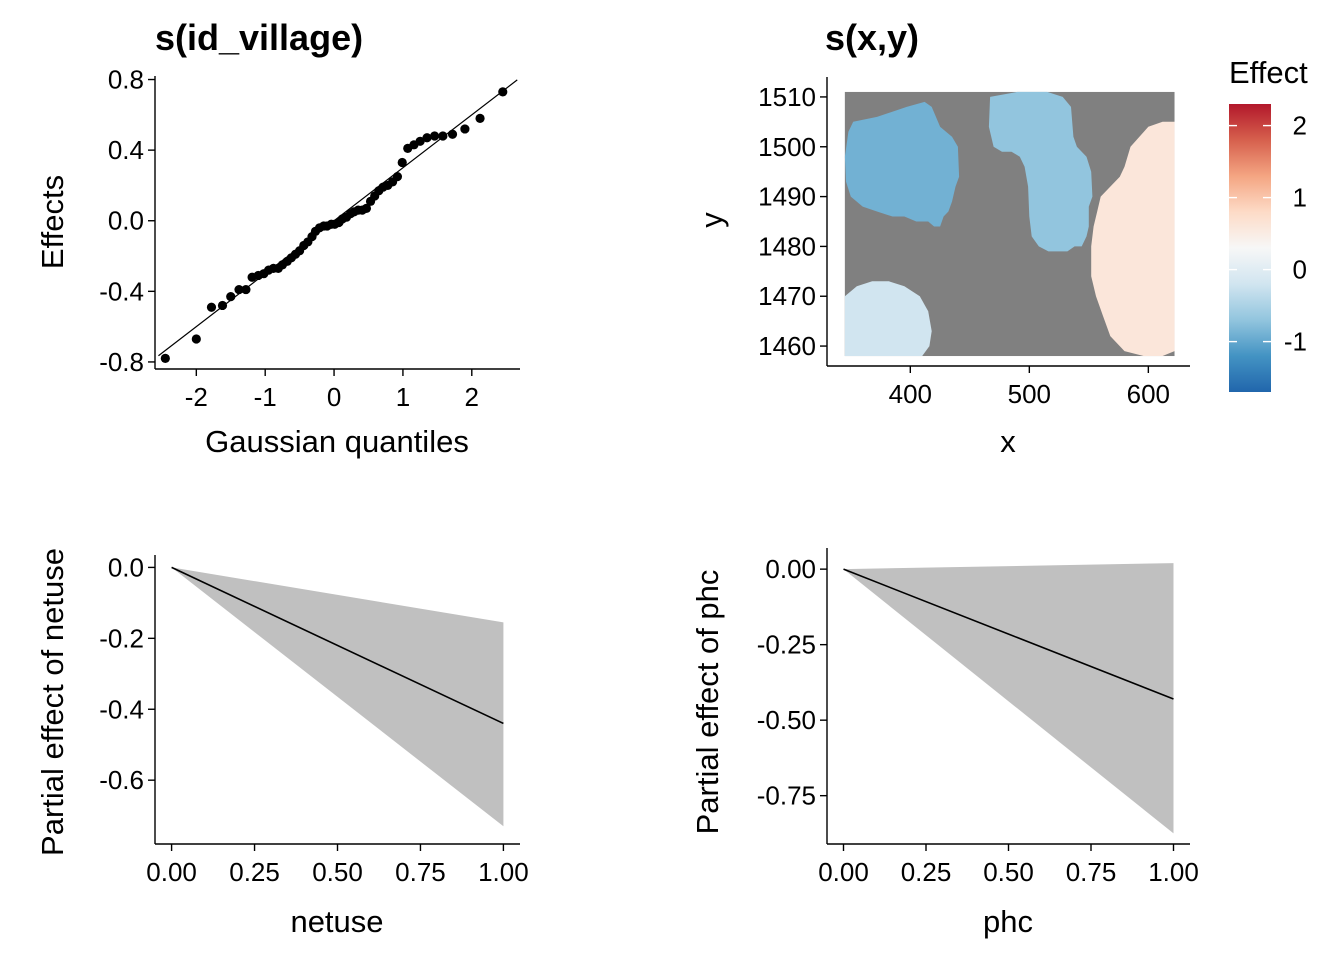 This screenshot has height=960, width=1344. I want to click on qq-y-tick-label: 0.4, so click(126, 150).